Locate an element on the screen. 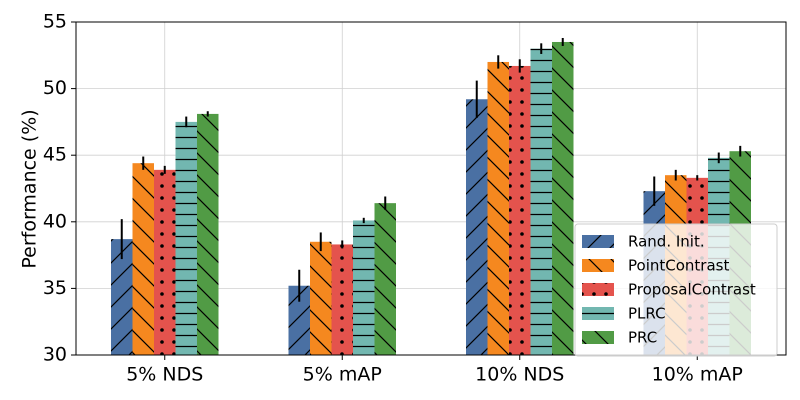 The height and width of the screenshot is (400, 800). x-tick-label: 5% mAP is located at coordinates (342, 375).